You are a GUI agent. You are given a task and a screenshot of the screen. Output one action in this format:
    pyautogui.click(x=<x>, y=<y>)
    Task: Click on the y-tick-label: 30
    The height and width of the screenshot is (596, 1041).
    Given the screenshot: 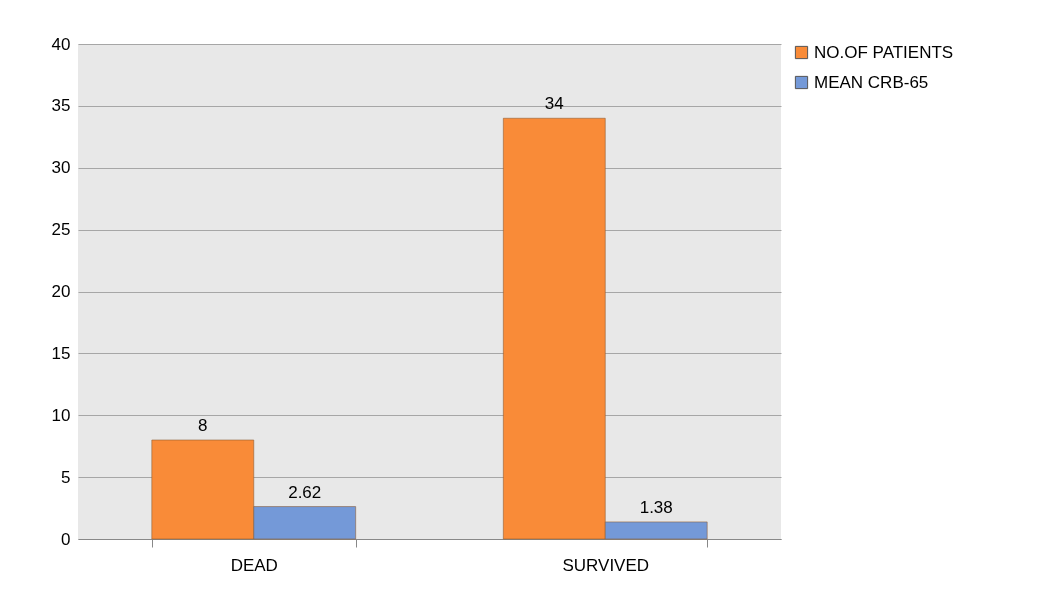 What is the action you would take?
    pyautogui.click(x=61, y=168)
    